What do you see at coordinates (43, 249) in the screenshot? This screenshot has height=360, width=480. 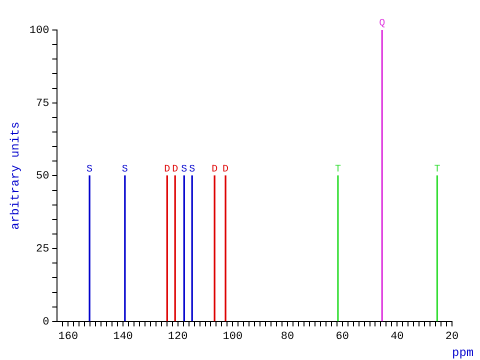 I see `y-tick-label: 25` at bounding box center [43, 249].